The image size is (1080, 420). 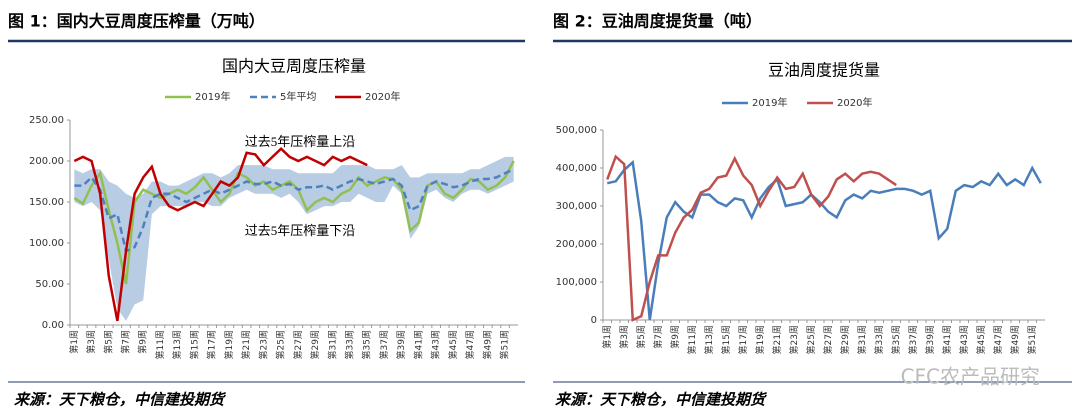 What do you see at coordinates (970, 377) in the screenshot?
I see `watermark: CFC农产品研究` at bounding box center [970, 377].